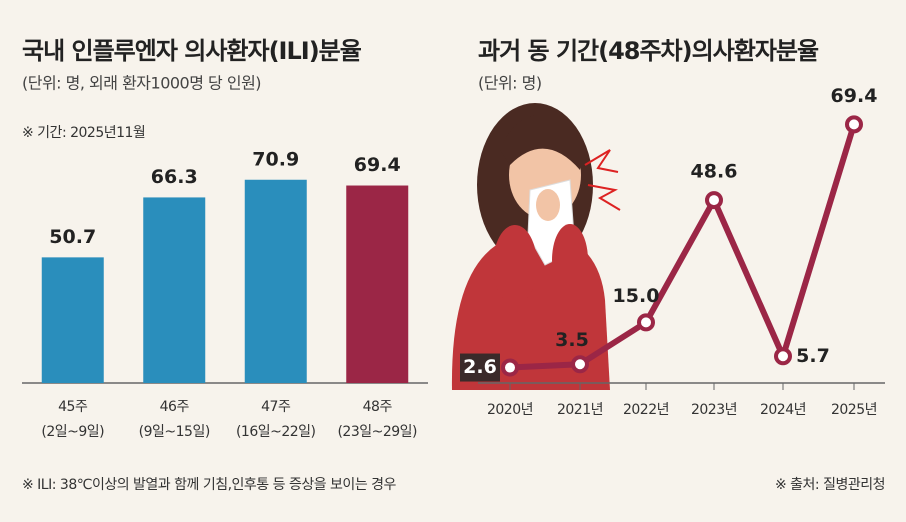 The height and width of the screenshot is (522, 906). Describe the element at coordinates (276, 432) in the screenshot. I see `x-tick-sublabel: (16일~22일)` at that location.